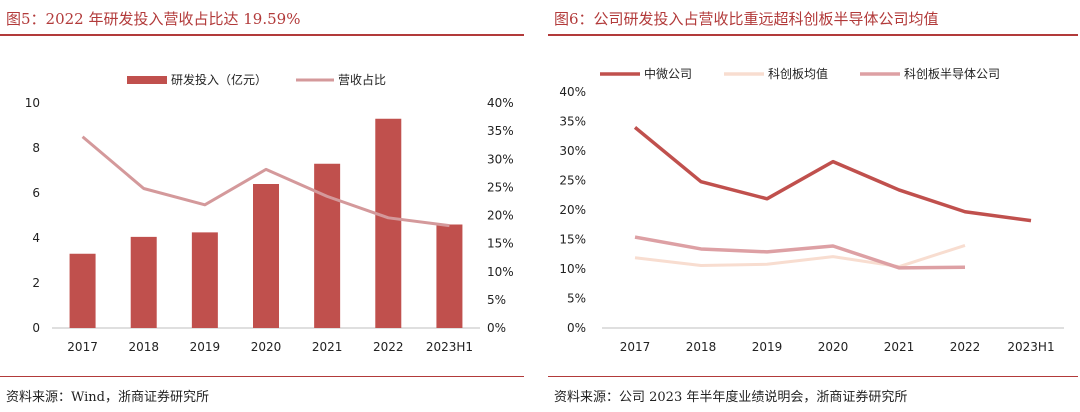  What do you see at coordinates (576, 299) in the screenshot?
I see `y-tick-label: 5%` at bounding box center [576, 299].